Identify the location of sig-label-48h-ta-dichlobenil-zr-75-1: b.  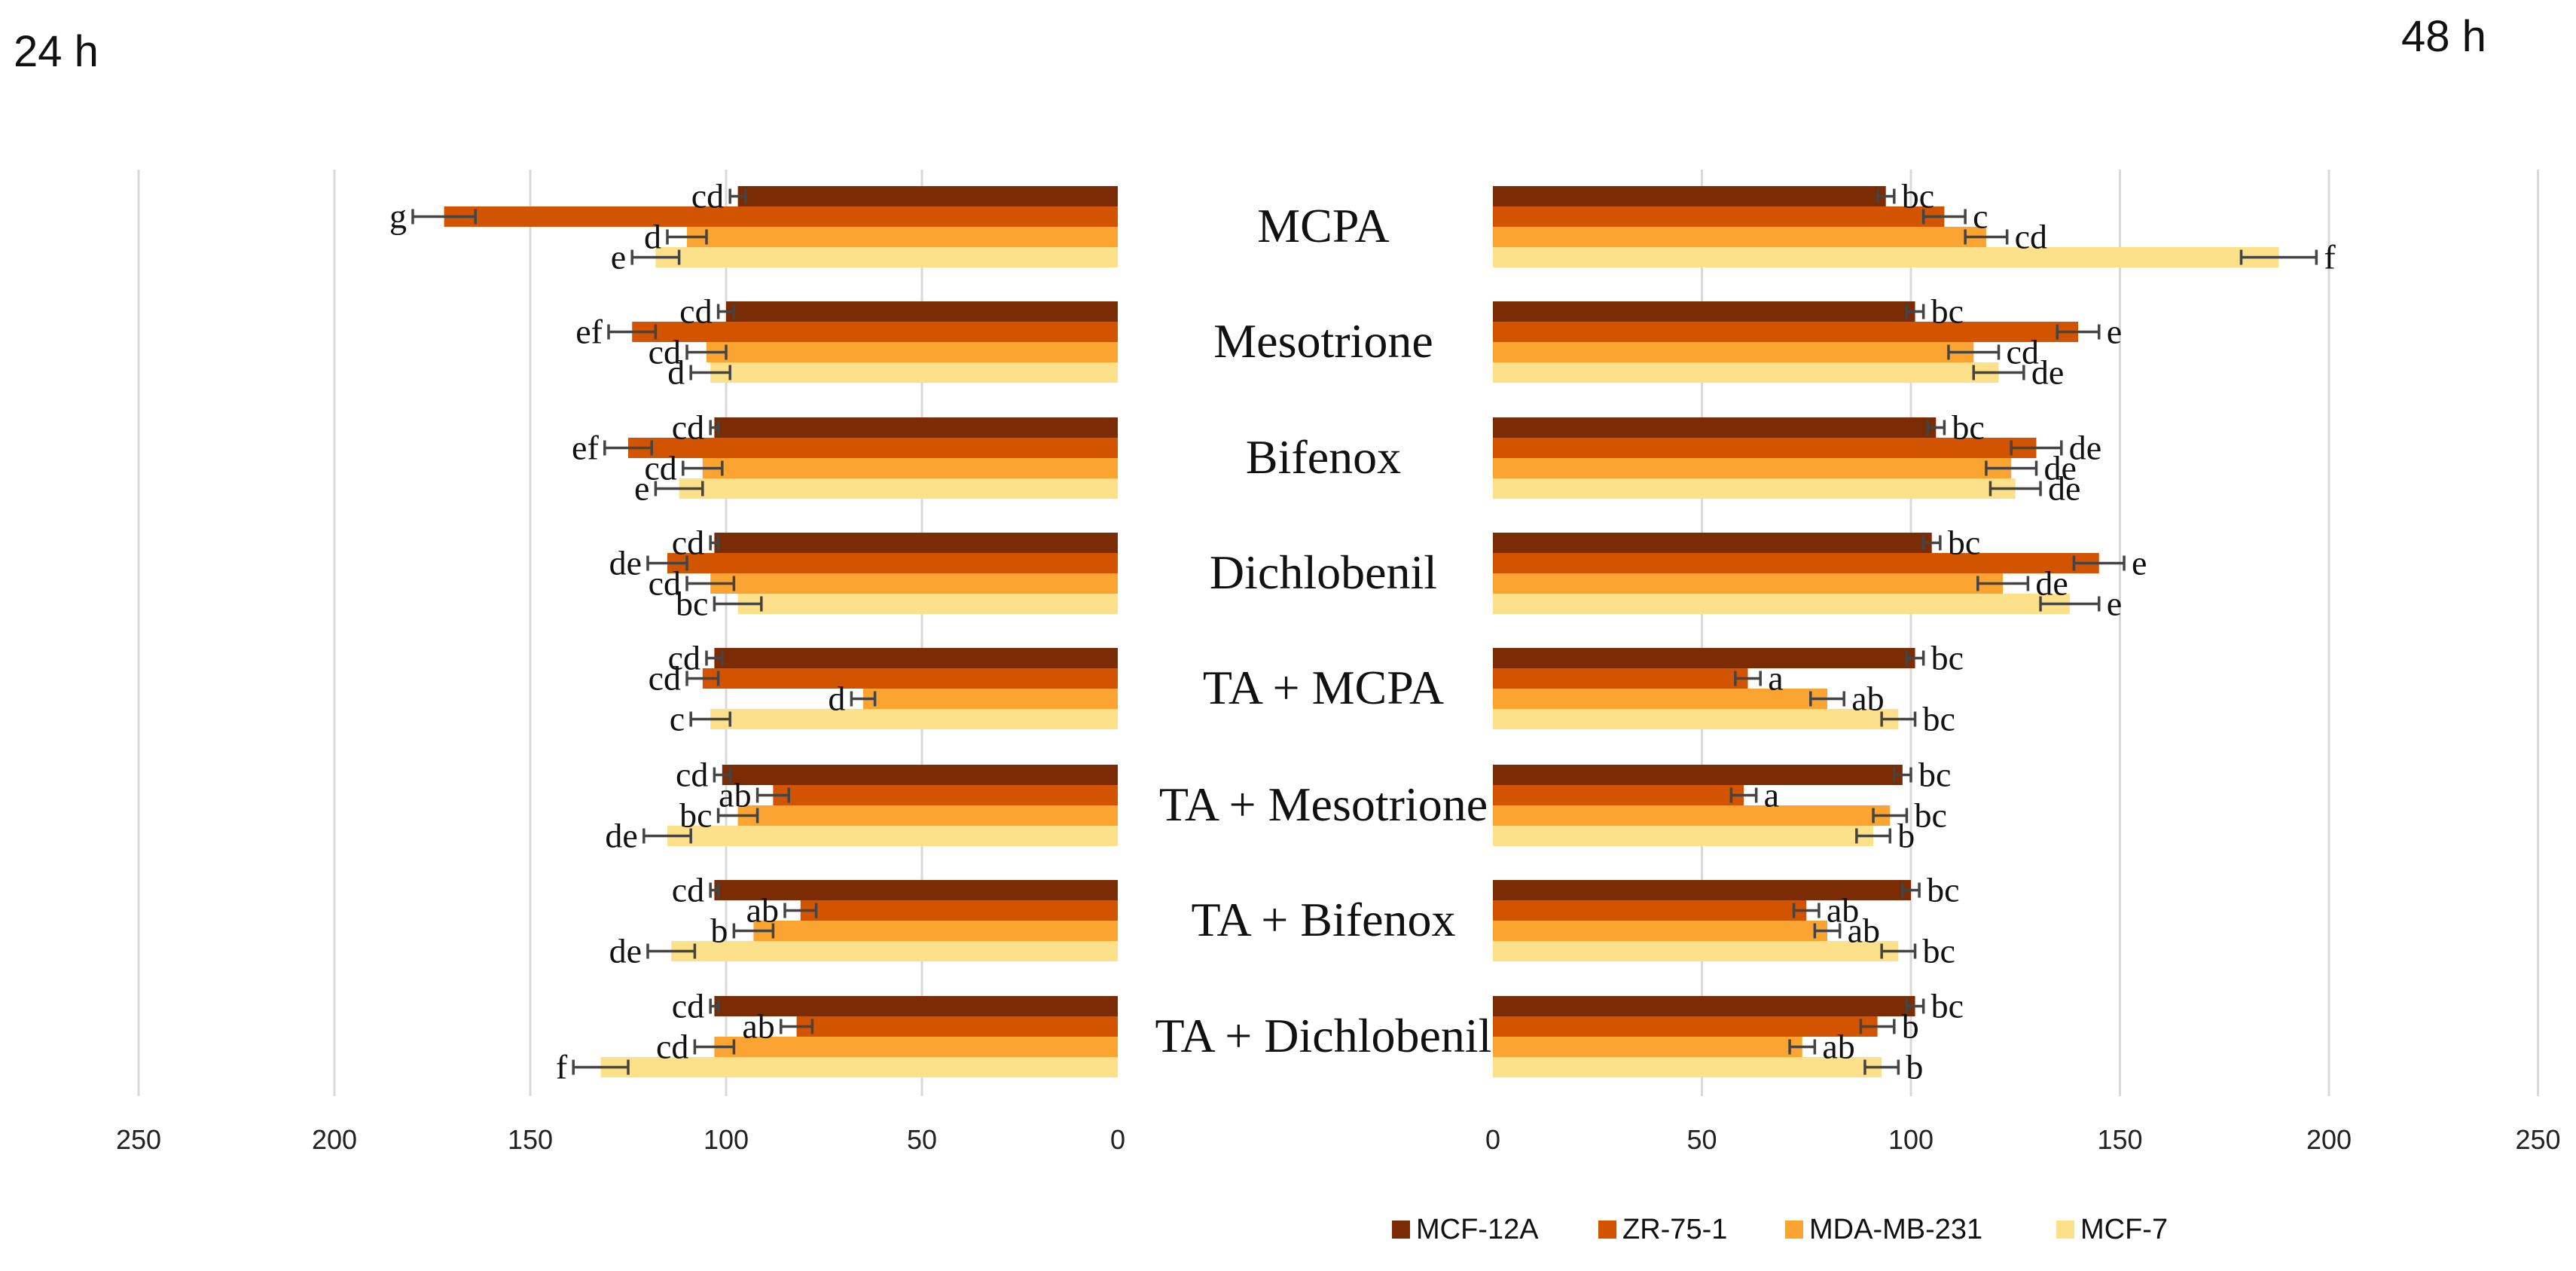
(1911, 1026).